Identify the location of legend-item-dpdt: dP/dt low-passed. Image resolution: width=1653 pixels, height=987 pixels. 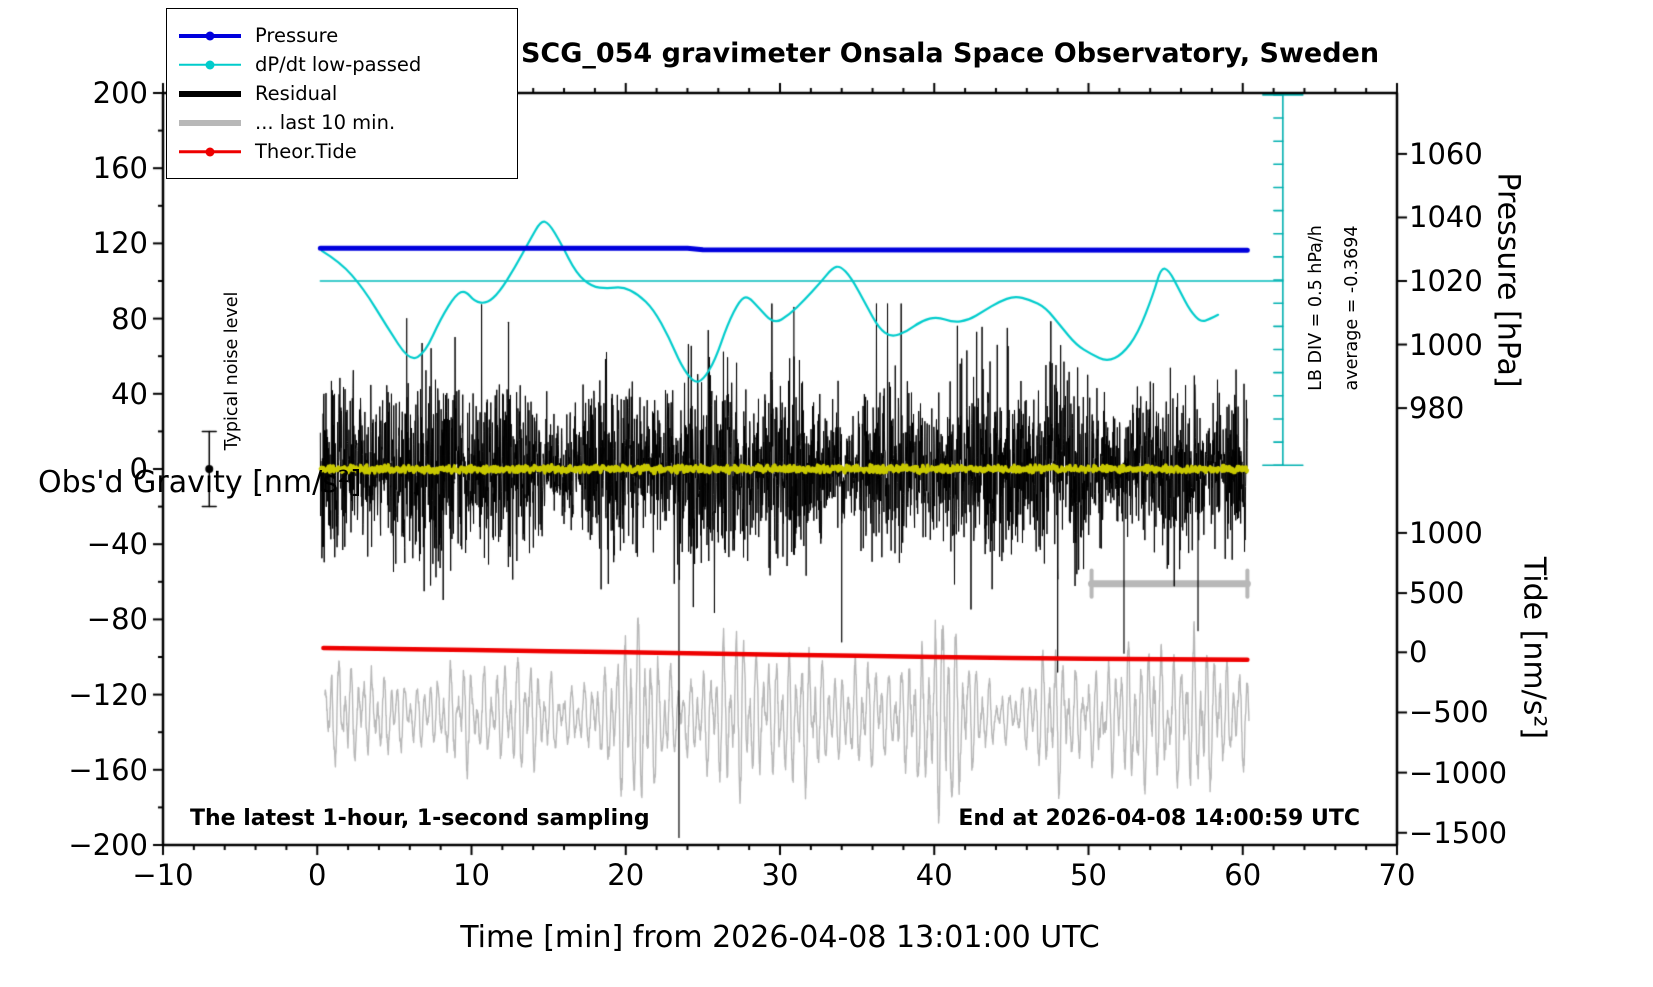
(348, 64).